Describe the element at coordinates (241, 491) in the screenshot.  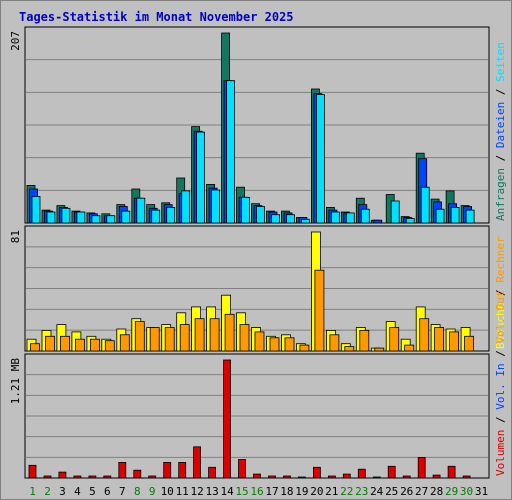
I see `day-label-15: 15` at that location.